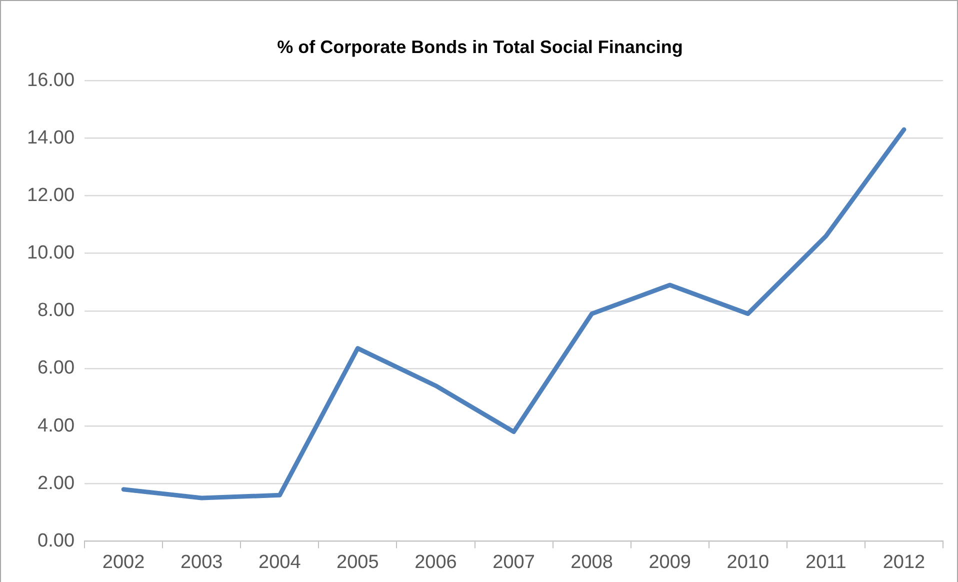 Image resolution: width=958 pixels, height=582 pixels. What do you see at coordinates (51, 253) in the screenshot?
I see `y-tick-label: 10.00` at bounding box center [51, 253].